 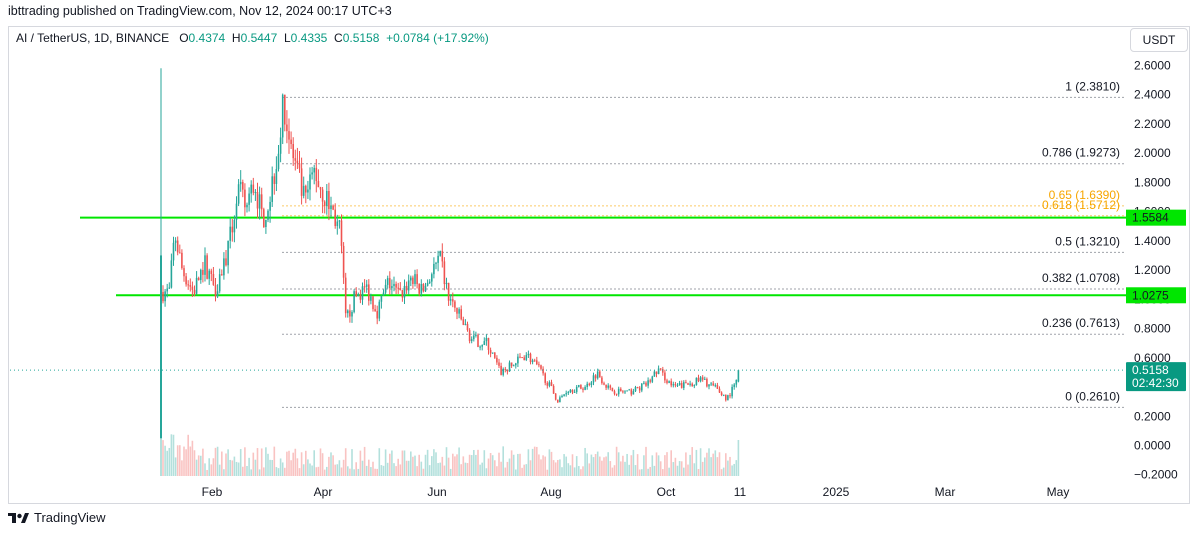 What do you see at coordinates (636, 492) in the screenshot?
I see `time-axis: Feb Apr Jun Aug Oct 11 2025 Mar May` at bounding box center [636, 492].